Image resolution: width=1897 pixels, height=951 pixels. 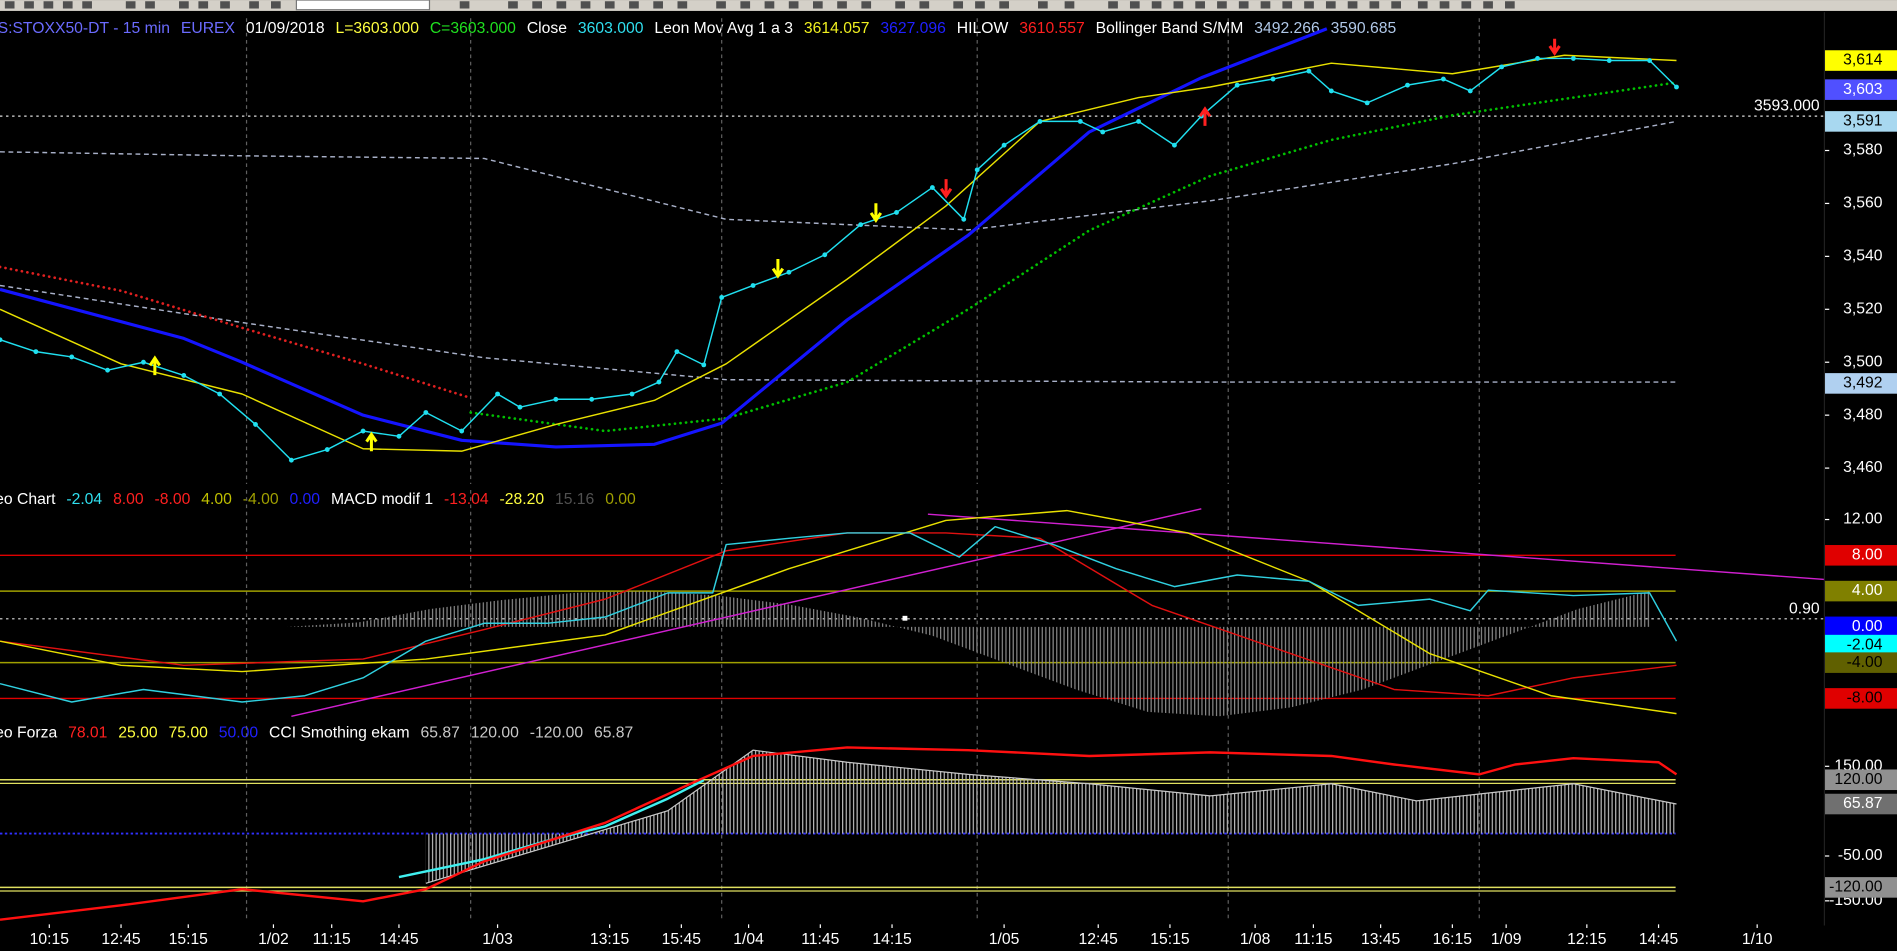 I want to click on legend-text: 01/09/2018, so click(x=285, y=28).